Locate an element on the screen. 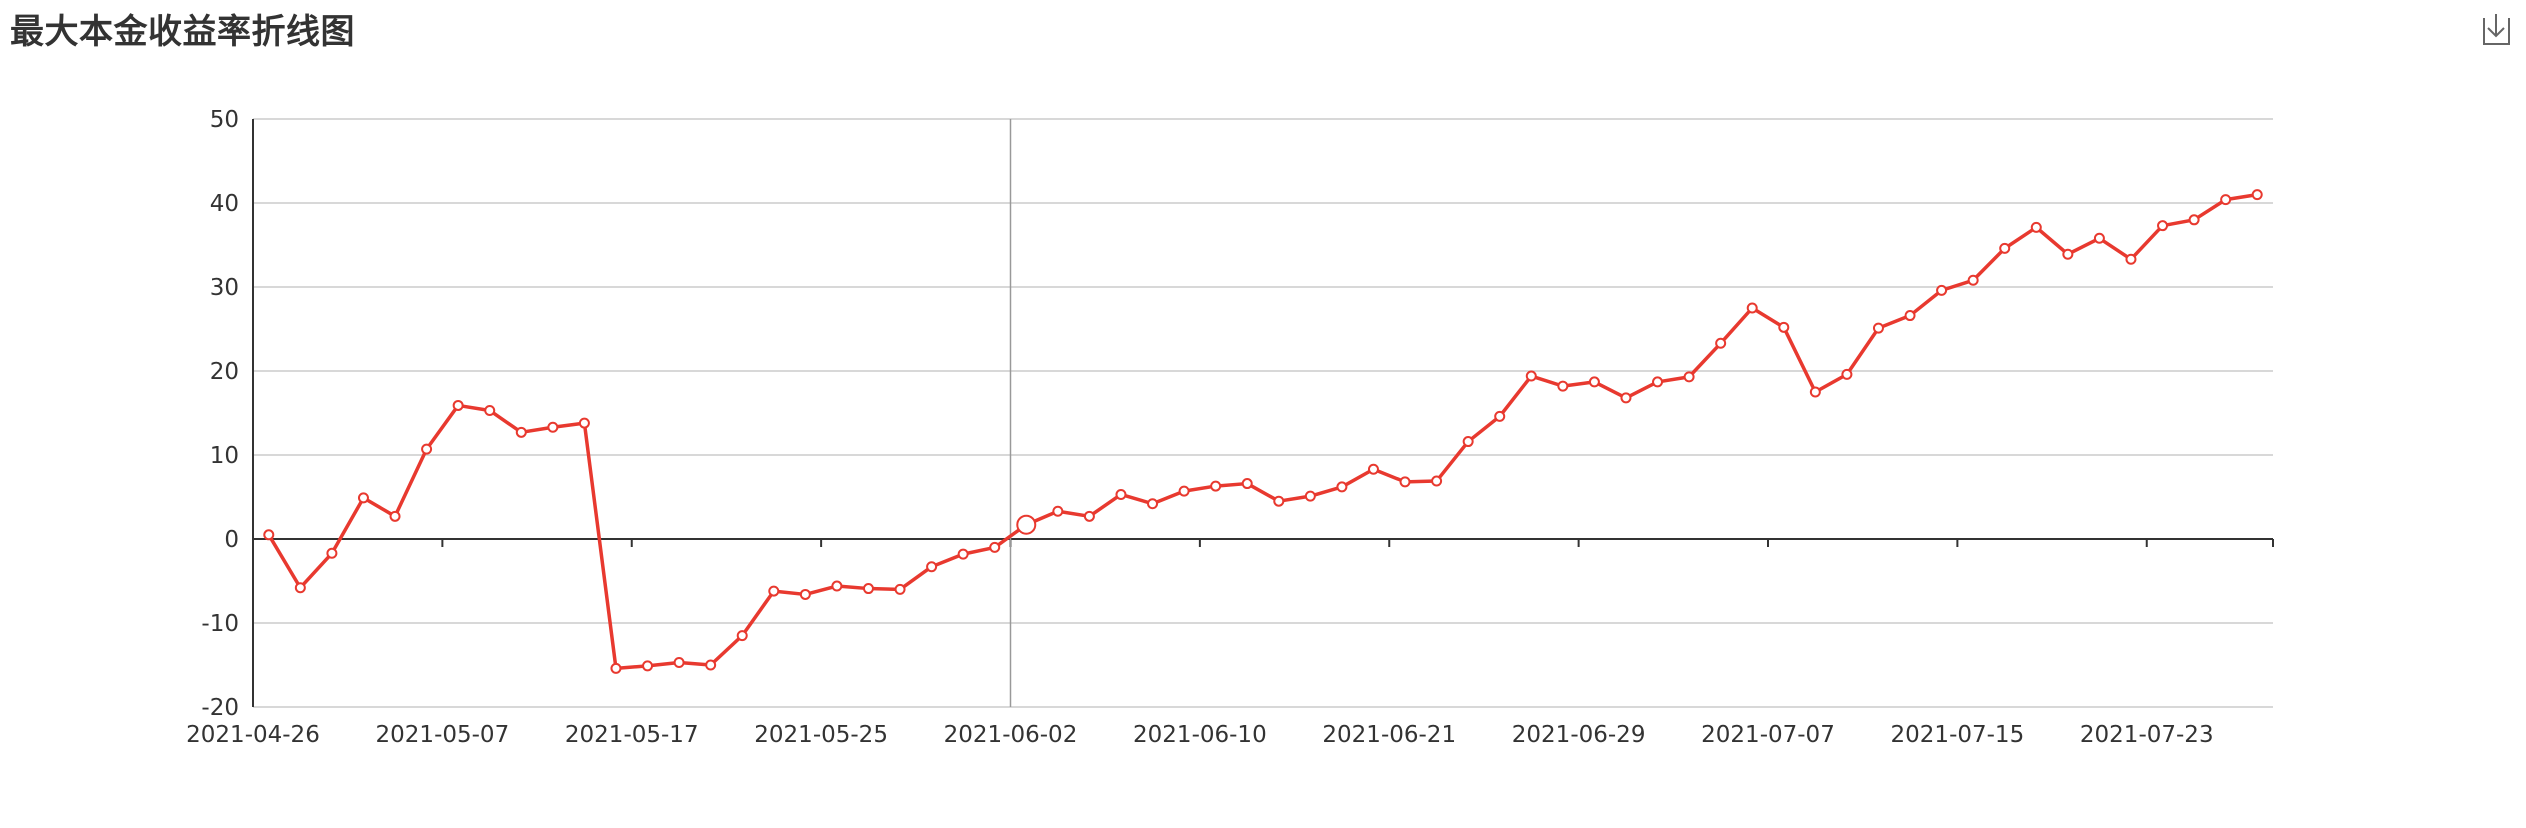 The image size is (2526, 828). download-button is located at coordinates (2496, 30).